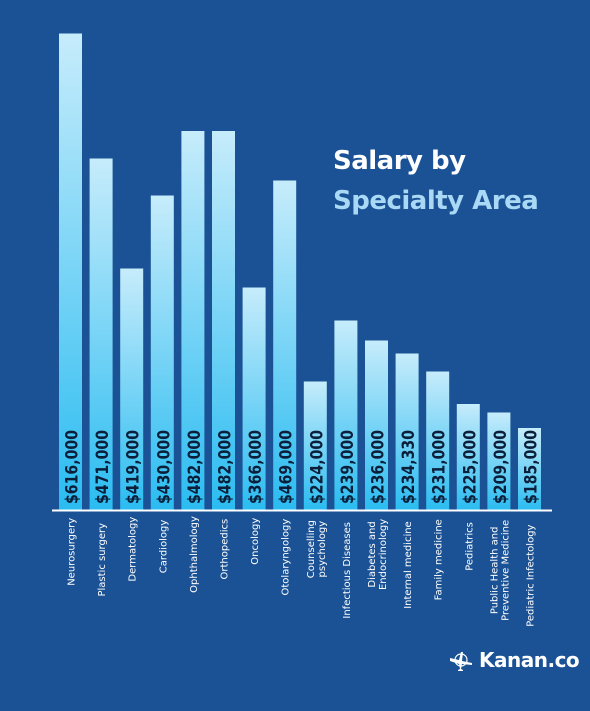 This screenshot has height=711, width=590. What do you see at coordinates (378, 554) in the screenshot?
I see `category-label: Diabetes andEndocrinology` at bounding box center [378, 554].